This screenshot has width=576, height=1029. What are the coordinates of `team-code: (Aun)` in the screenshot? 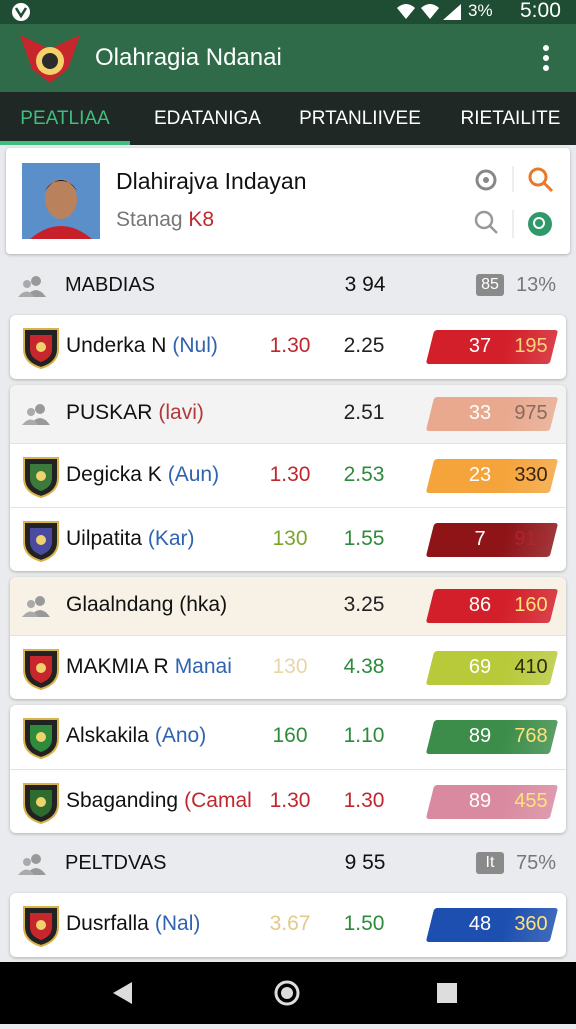 It's located at (193, 474).